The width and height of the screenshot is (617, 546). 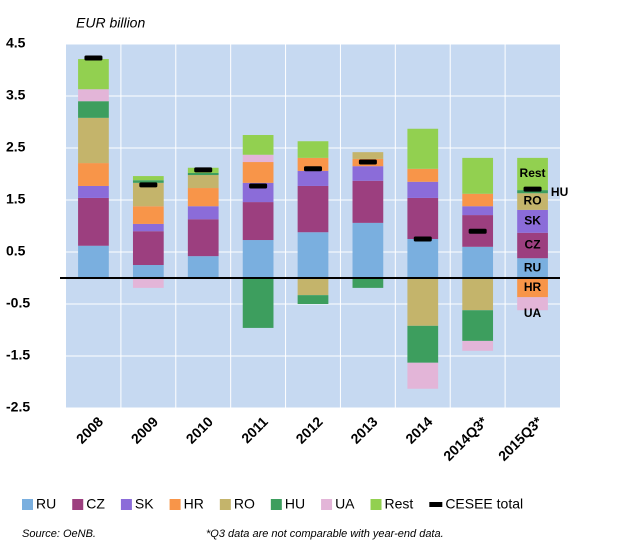 I want to click on legend-label: UA, so click(x=345, y=504).